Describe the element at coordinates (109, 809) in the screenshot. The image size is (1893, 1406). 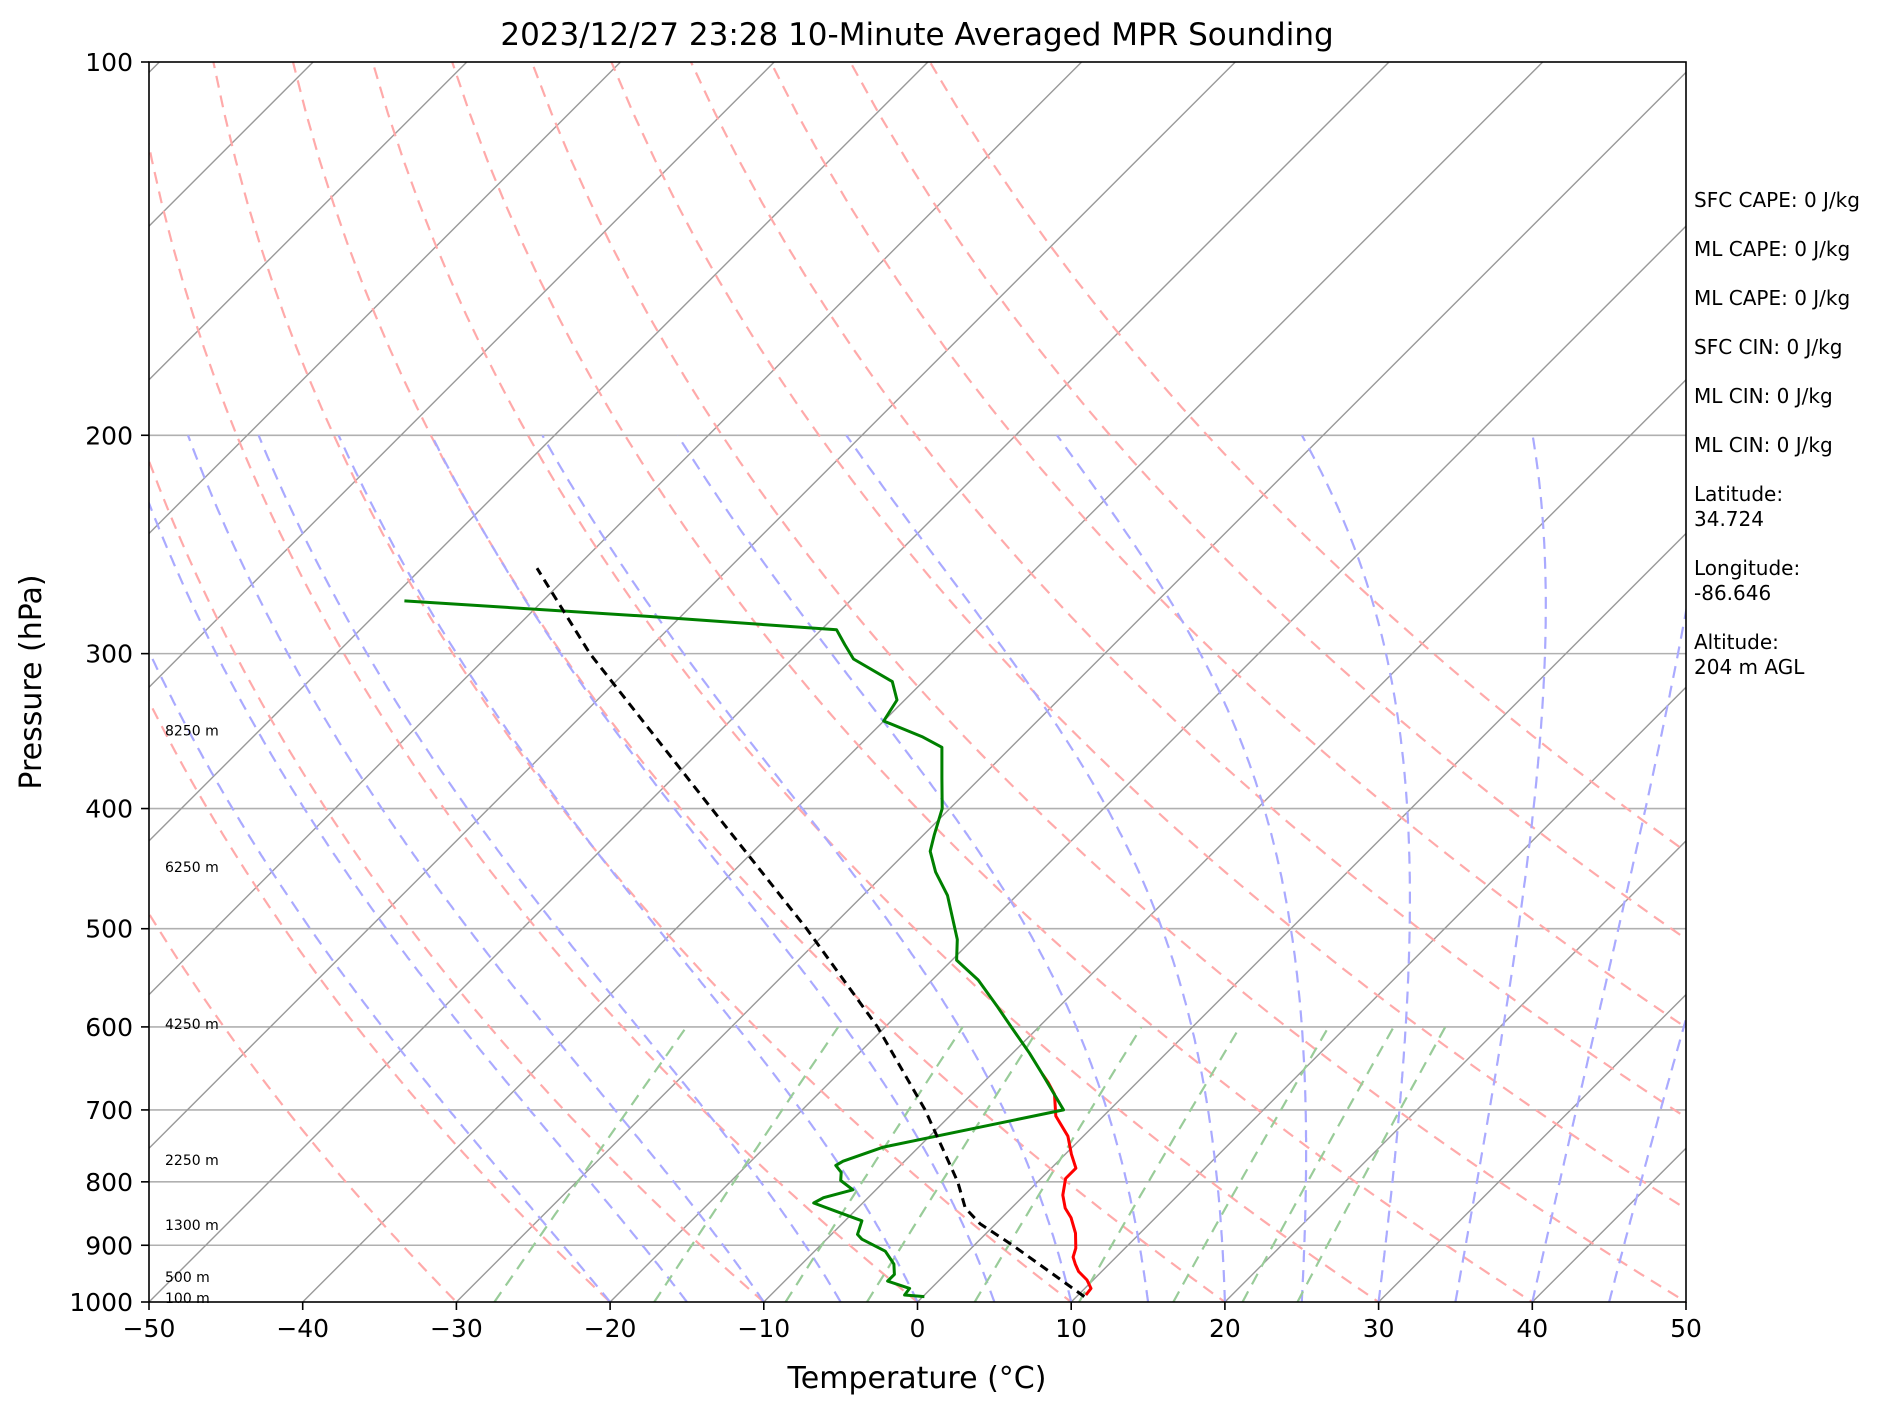
I see `y-tick-label: 400` at that location.